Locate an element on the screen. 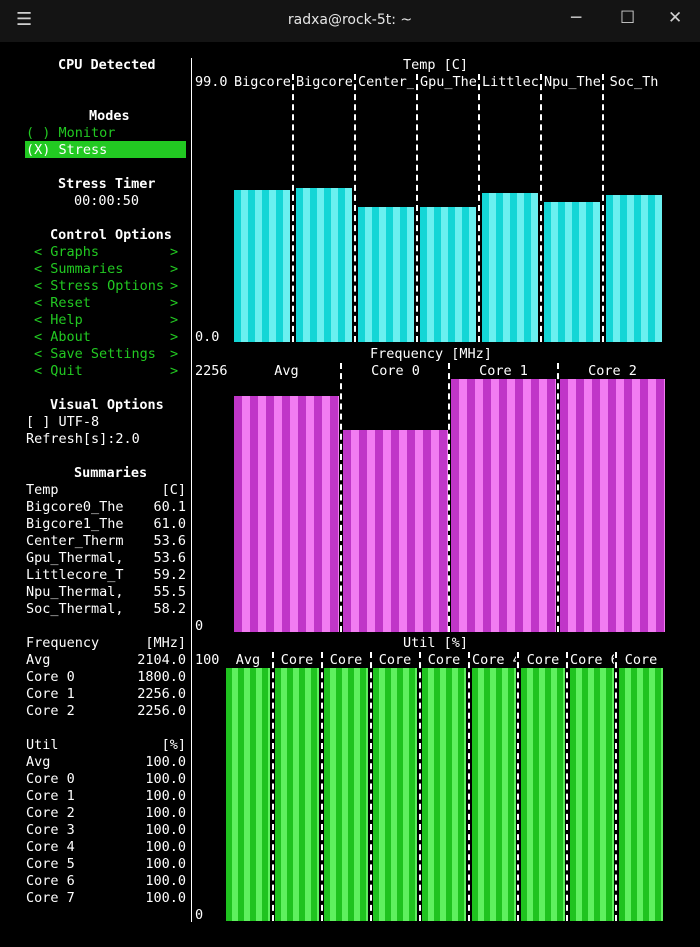  util-bar-label: Core 6 is located at coordinates (592, 660).